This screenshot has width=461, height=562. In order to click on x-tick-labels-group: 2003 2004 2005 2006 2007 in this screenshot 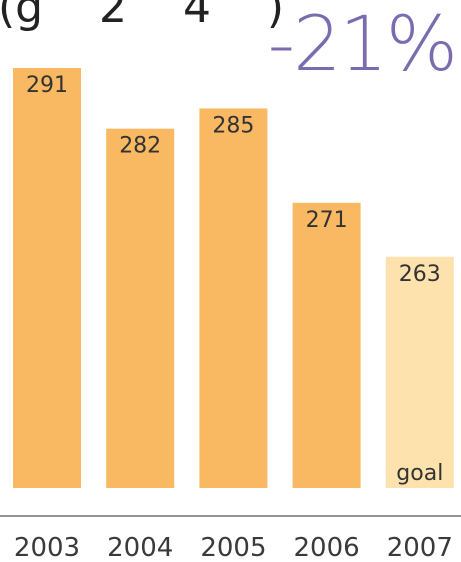, I will do `click(233, 547)`.